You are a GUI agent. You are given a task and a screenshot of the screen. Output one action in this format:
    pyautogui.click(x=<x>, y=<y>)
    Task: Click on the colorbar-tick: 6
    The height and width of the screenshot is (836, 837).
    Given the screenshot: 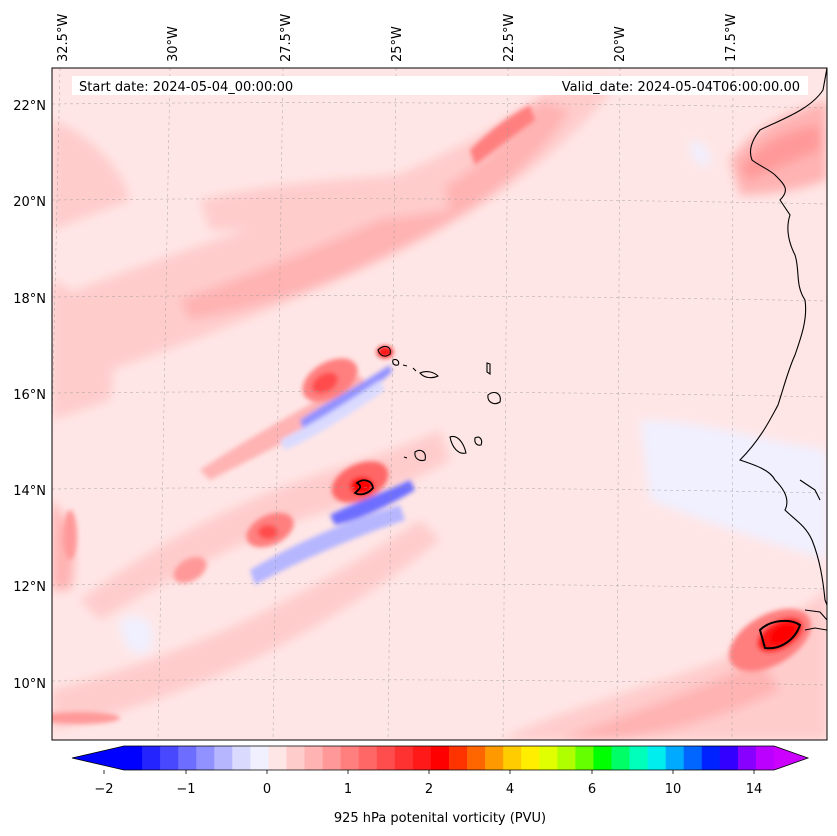 What is the action you would take?
    pyautogui.click(x=592, y=789)
    